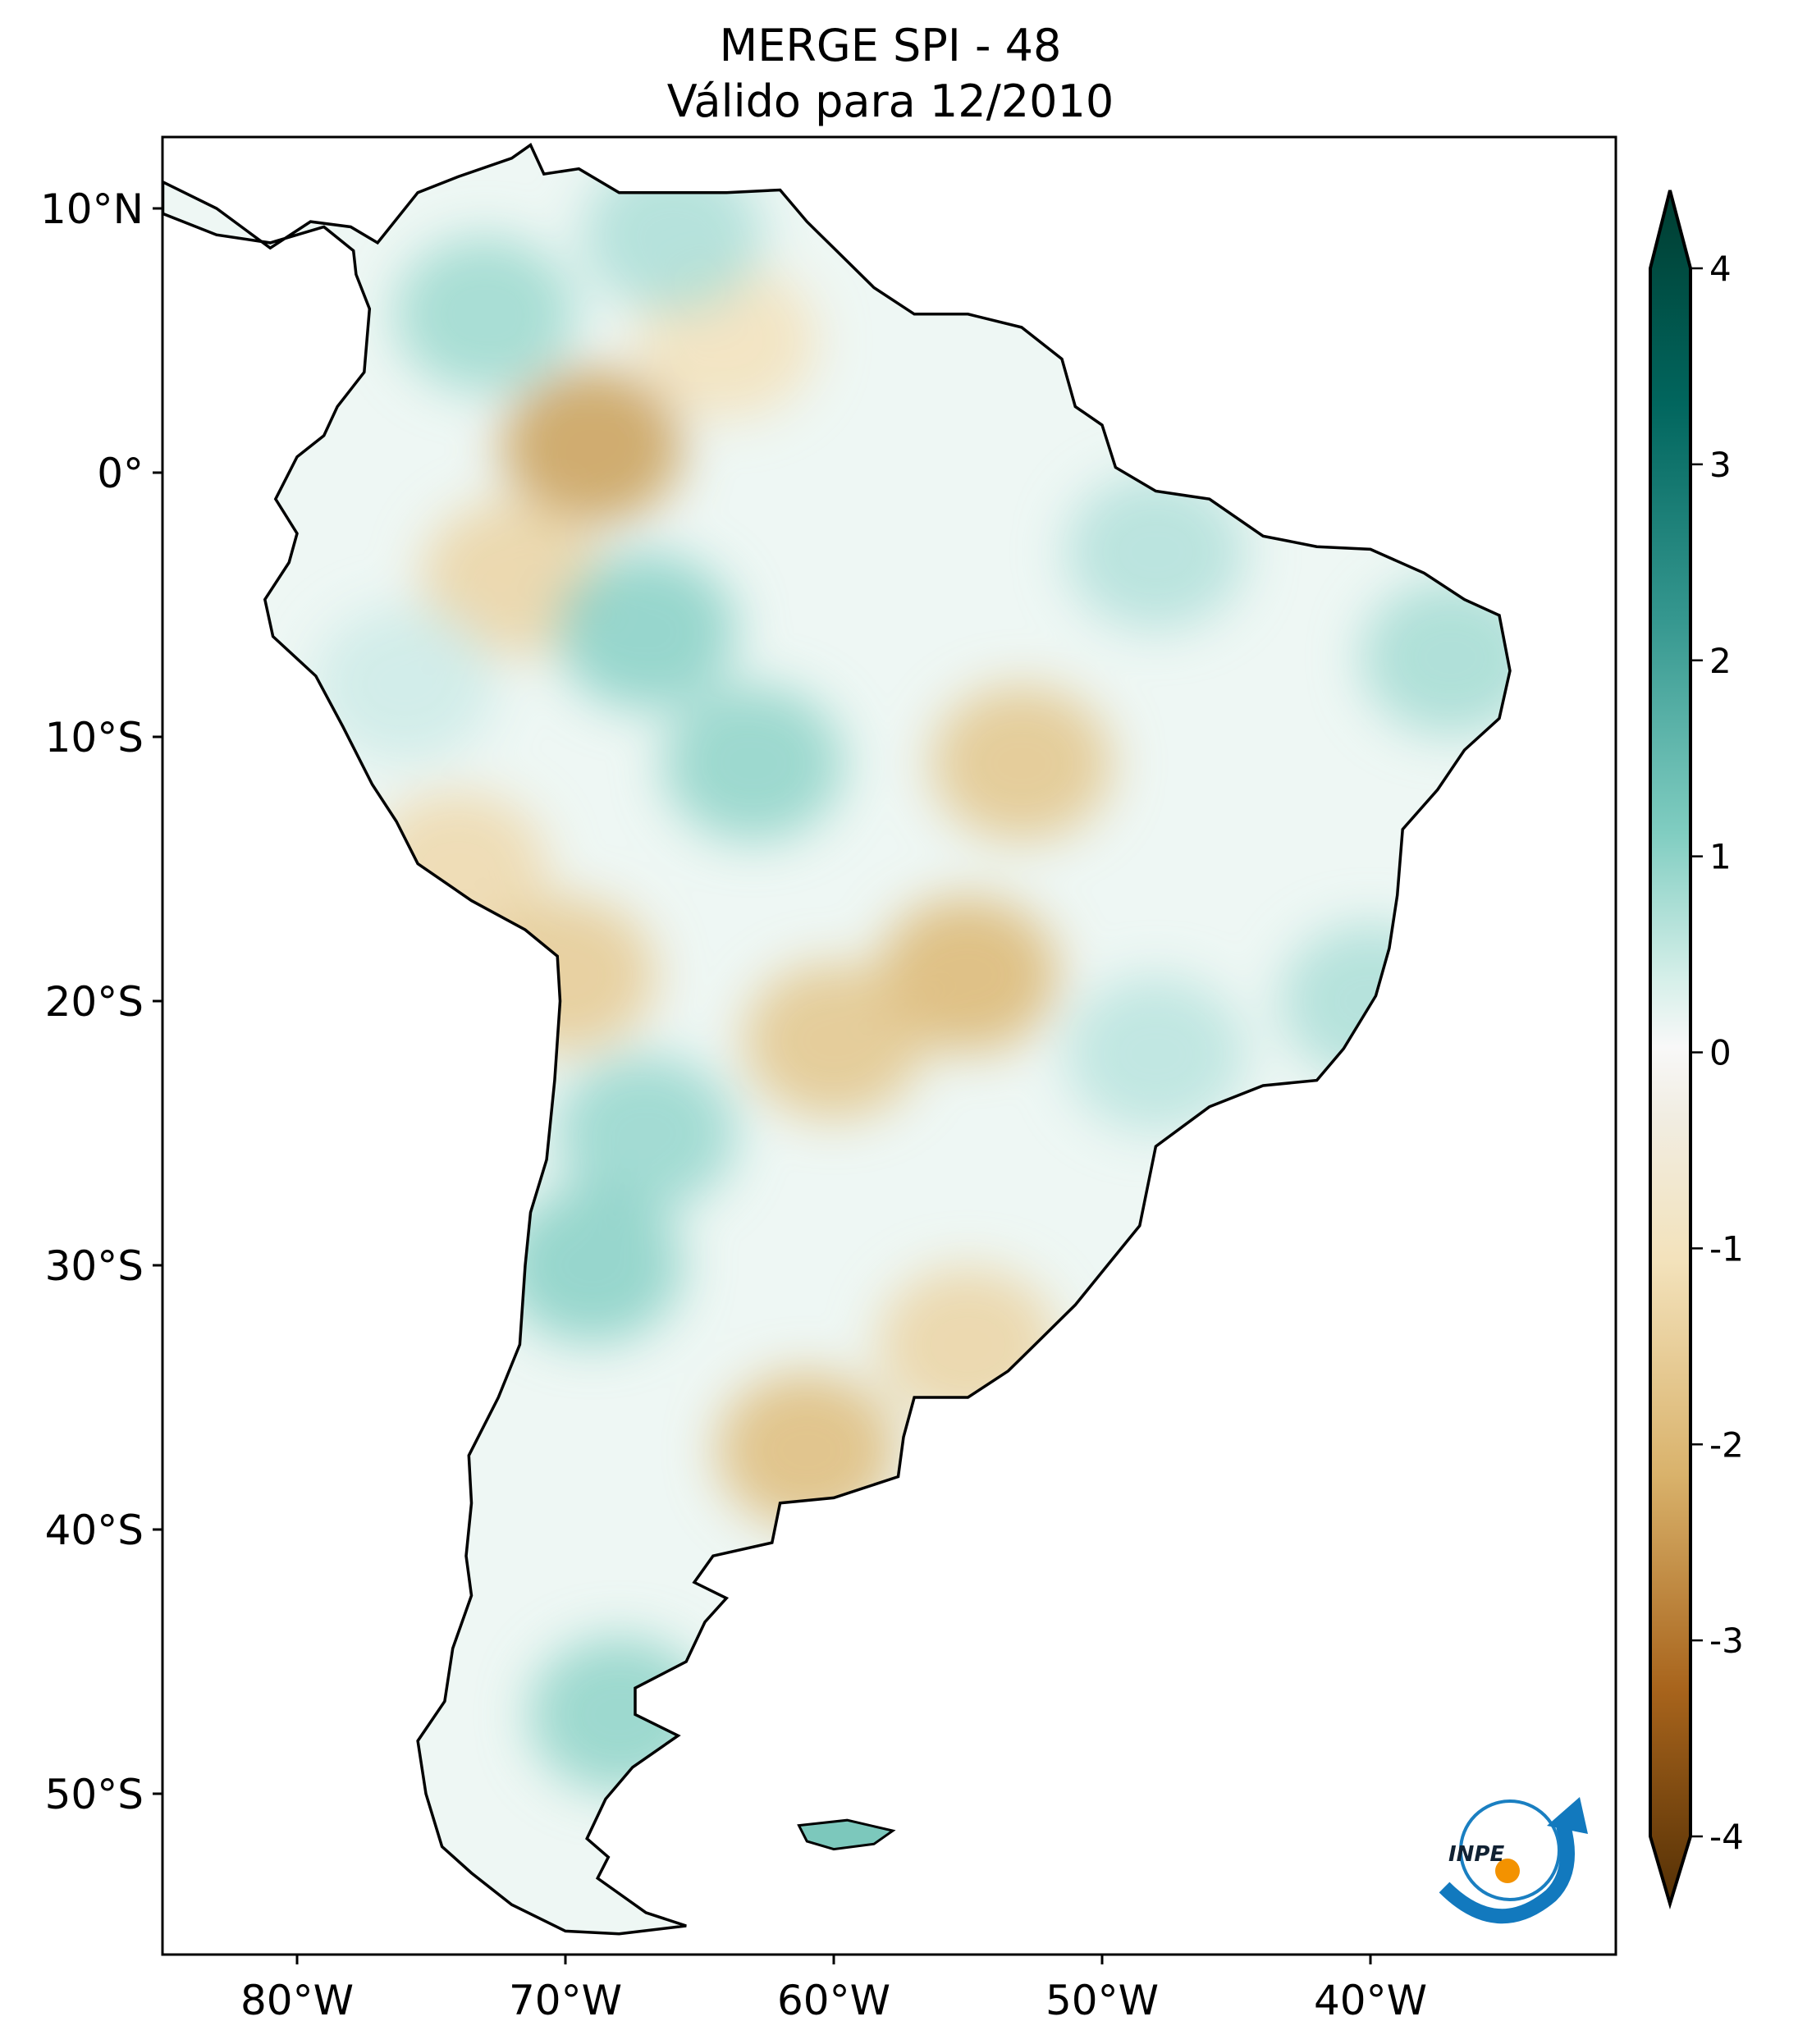 This screenshot has height=2044, width=1798. Describe the element at coordinates (833, 2001) in the screenshot. I see `x-tick-label: 60°W` at that location.